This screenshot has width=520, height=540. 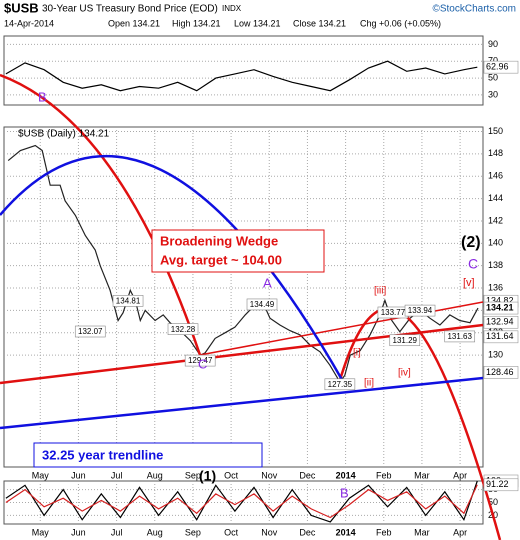 What do you see at coordinates (460, 475) in the screenshot?
I see `x-tick-label: Apr` at bounding box center [460, 475].